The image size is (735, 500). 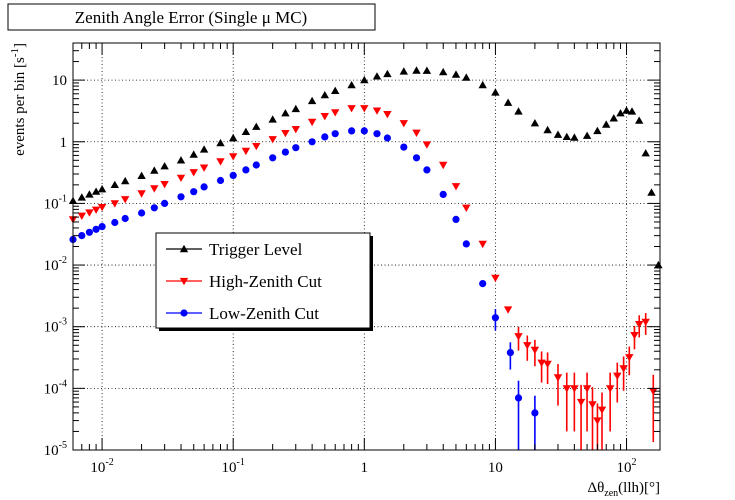 I want to click on legend-marker-high-zenith-cut, so click(x=184, y=281).